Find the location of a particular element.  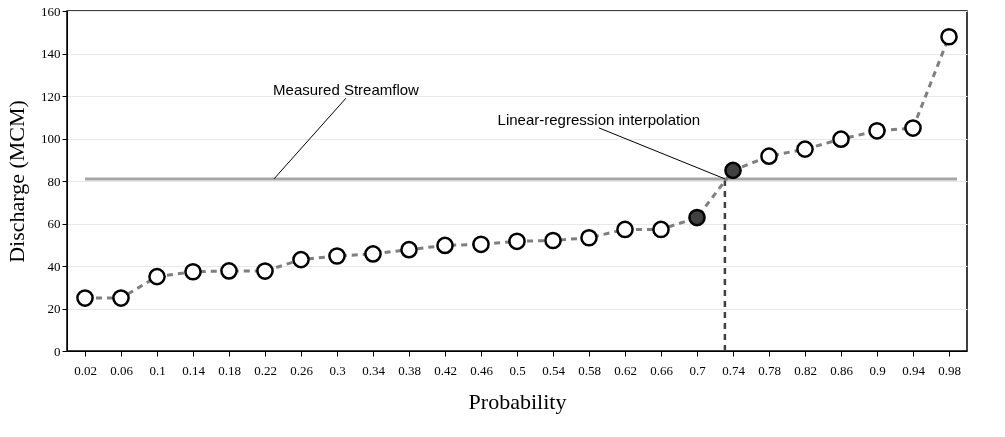

x-tick-label: 0.66 is located at coordinates (662, 370).